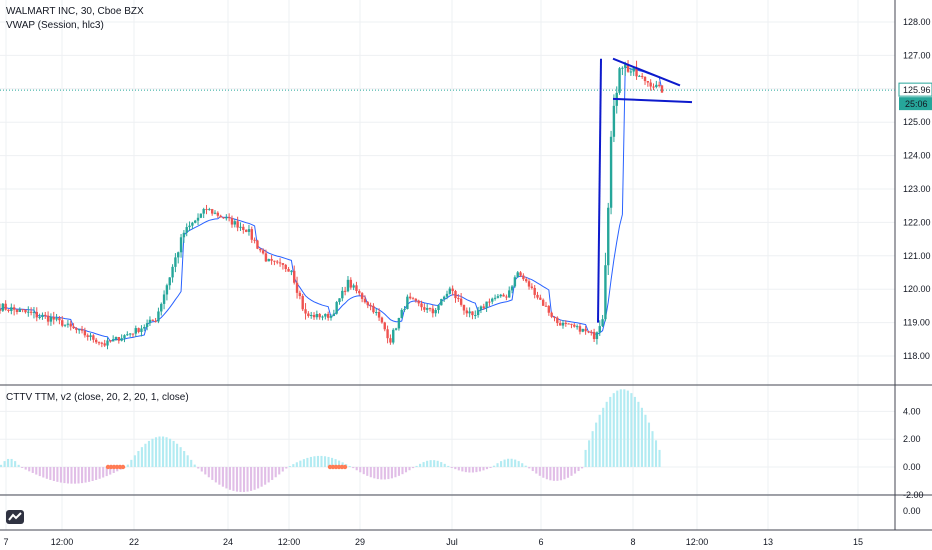 The image size is (932, 550). I want to click on trendline-drawings, so click(645, 190).